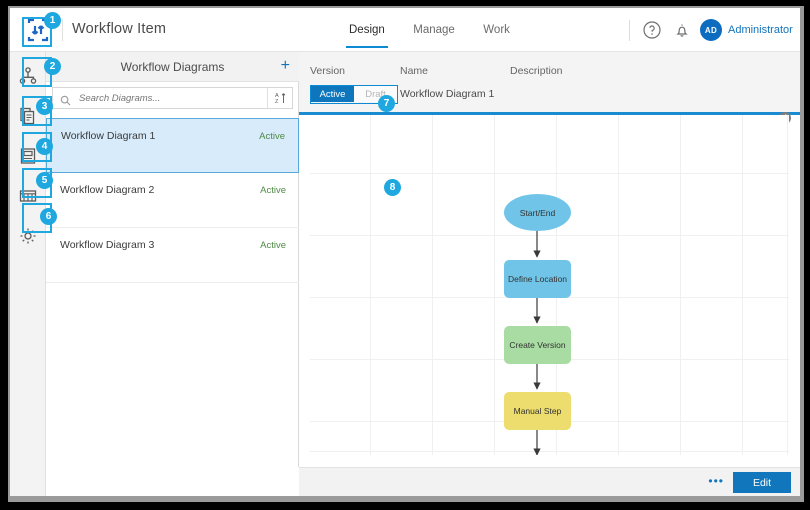 Image resolution: width=810 pixels, height=510 pixels. What do you see at coordinates (48, 216) in the screenshot?
I see `callout-6: 6` at bounding box center [48, 216].